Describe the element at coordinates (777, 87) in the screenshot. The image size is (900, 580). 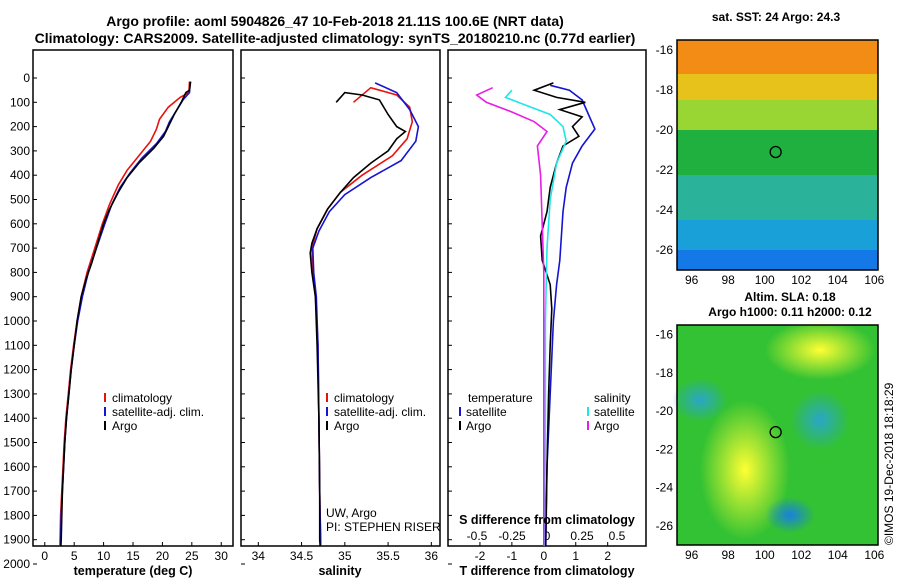
I see `sst-band-yellow` at that location.